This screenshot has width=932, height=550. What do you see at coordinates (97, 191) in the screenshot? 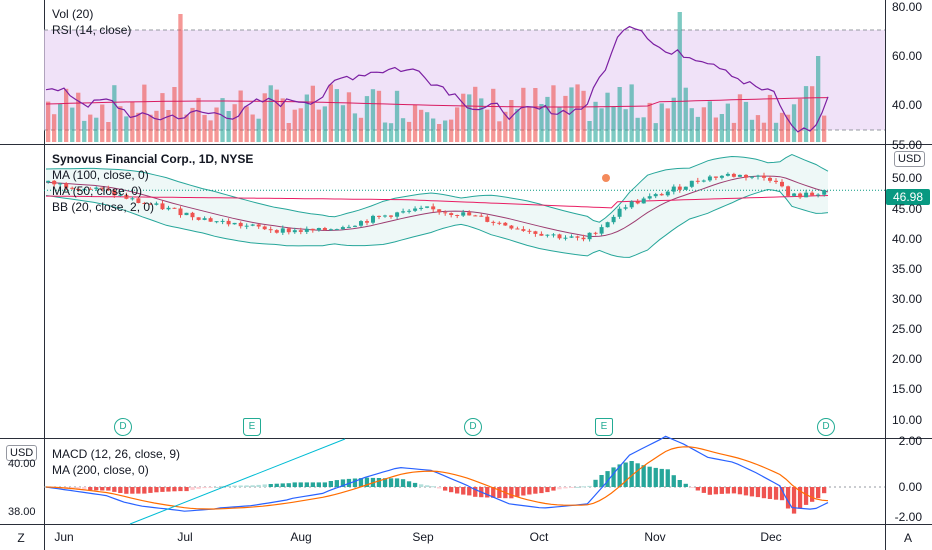
I see `legend-ma50: MA (50, close, 0)` at bounding box center [97, 191].